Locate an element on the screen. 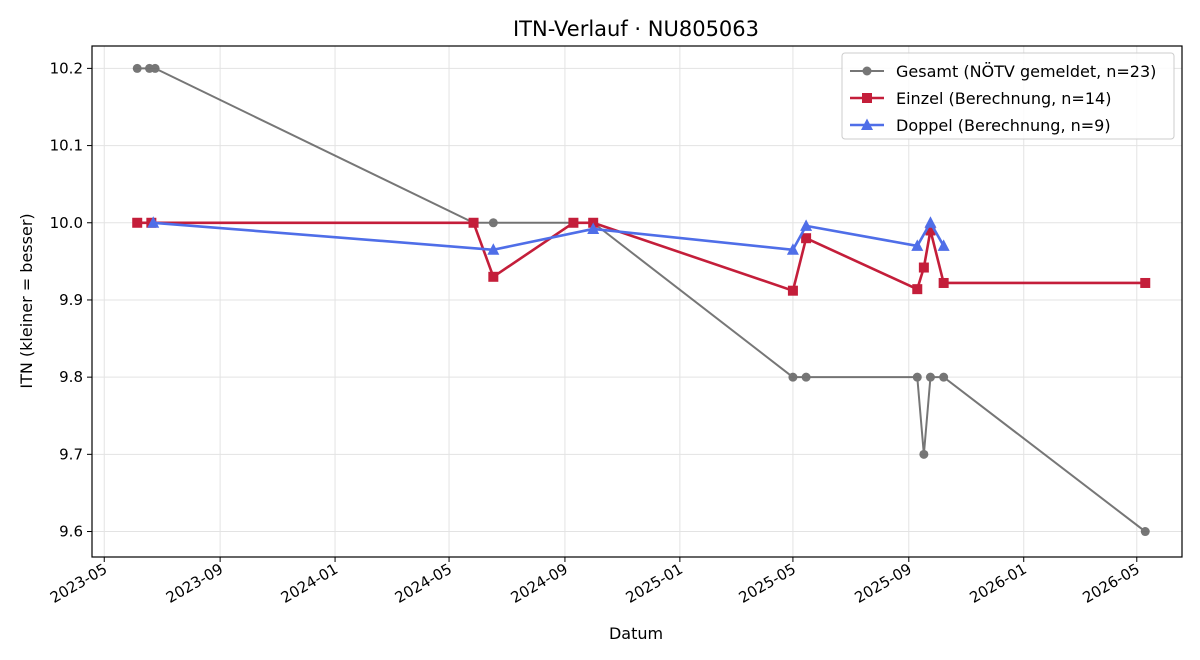  legend-marker-gesamt is located at coordinates (867, 71).